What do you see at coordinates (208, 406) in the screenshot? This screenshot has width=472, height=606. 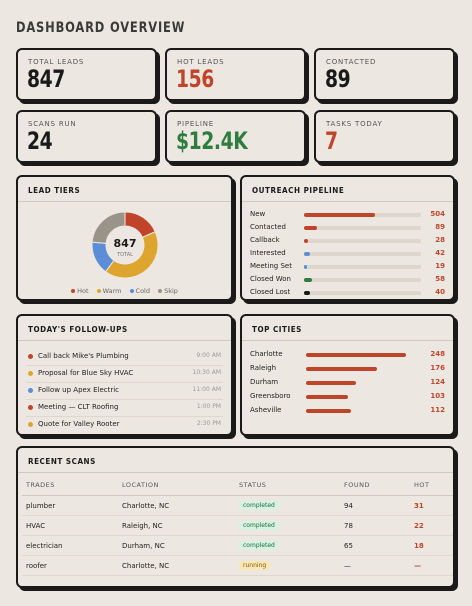 I see `followup-time: 1:00 PM` at bounding box center [208, 406].